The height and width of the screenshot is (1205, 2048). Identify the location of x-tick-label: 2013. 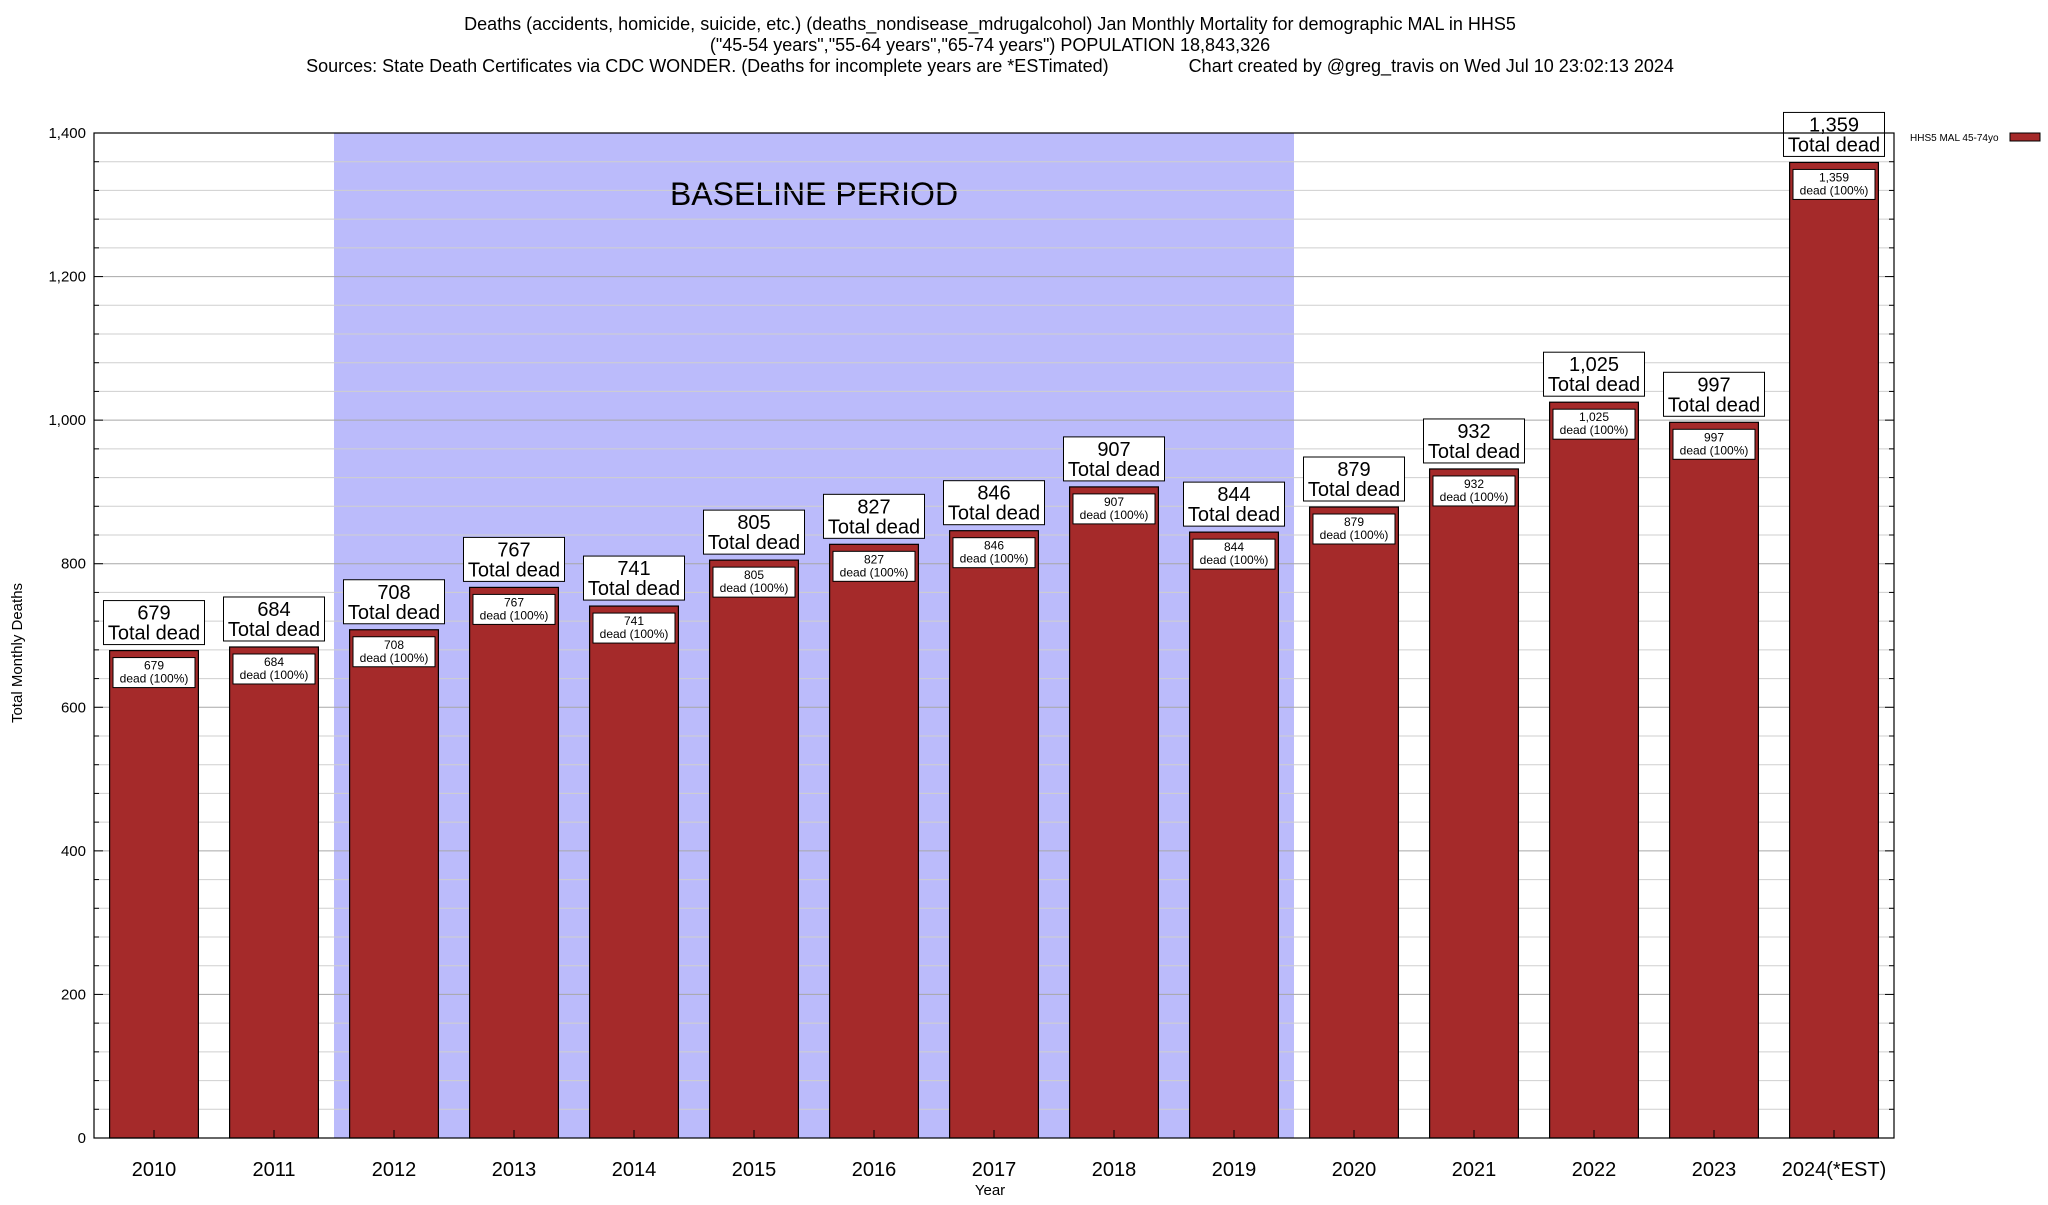
(514, 1170).